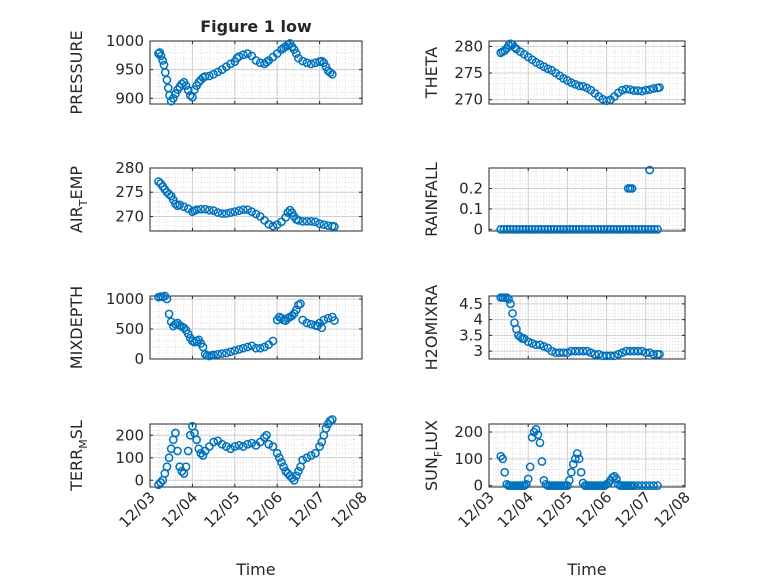  Describe the element at coordinates (478, 320) in the screenshot. I see `y-tick-label: 4` at that location.